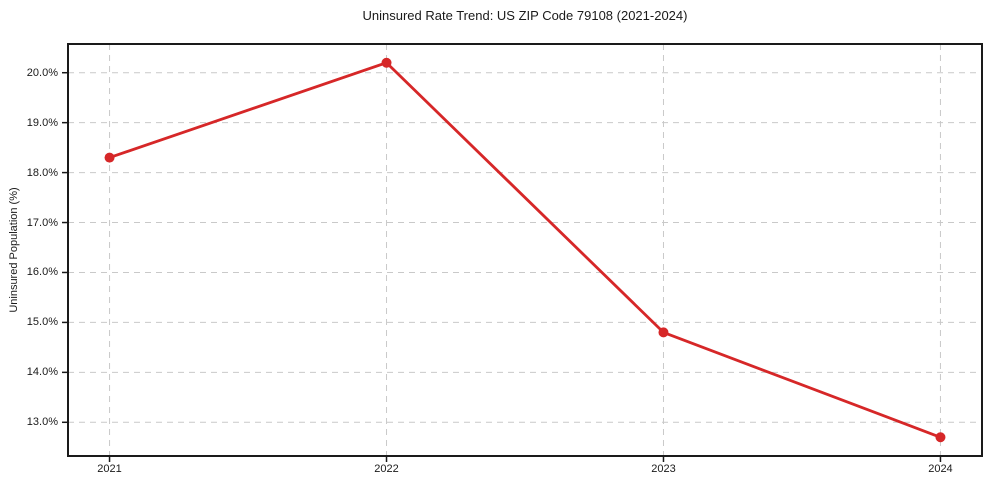 This screenshot has width=989, height=490. What do you see at coordinates (386, 62) in the screenshot?
I see `data-point-2022` at bounding box center [386, 62].